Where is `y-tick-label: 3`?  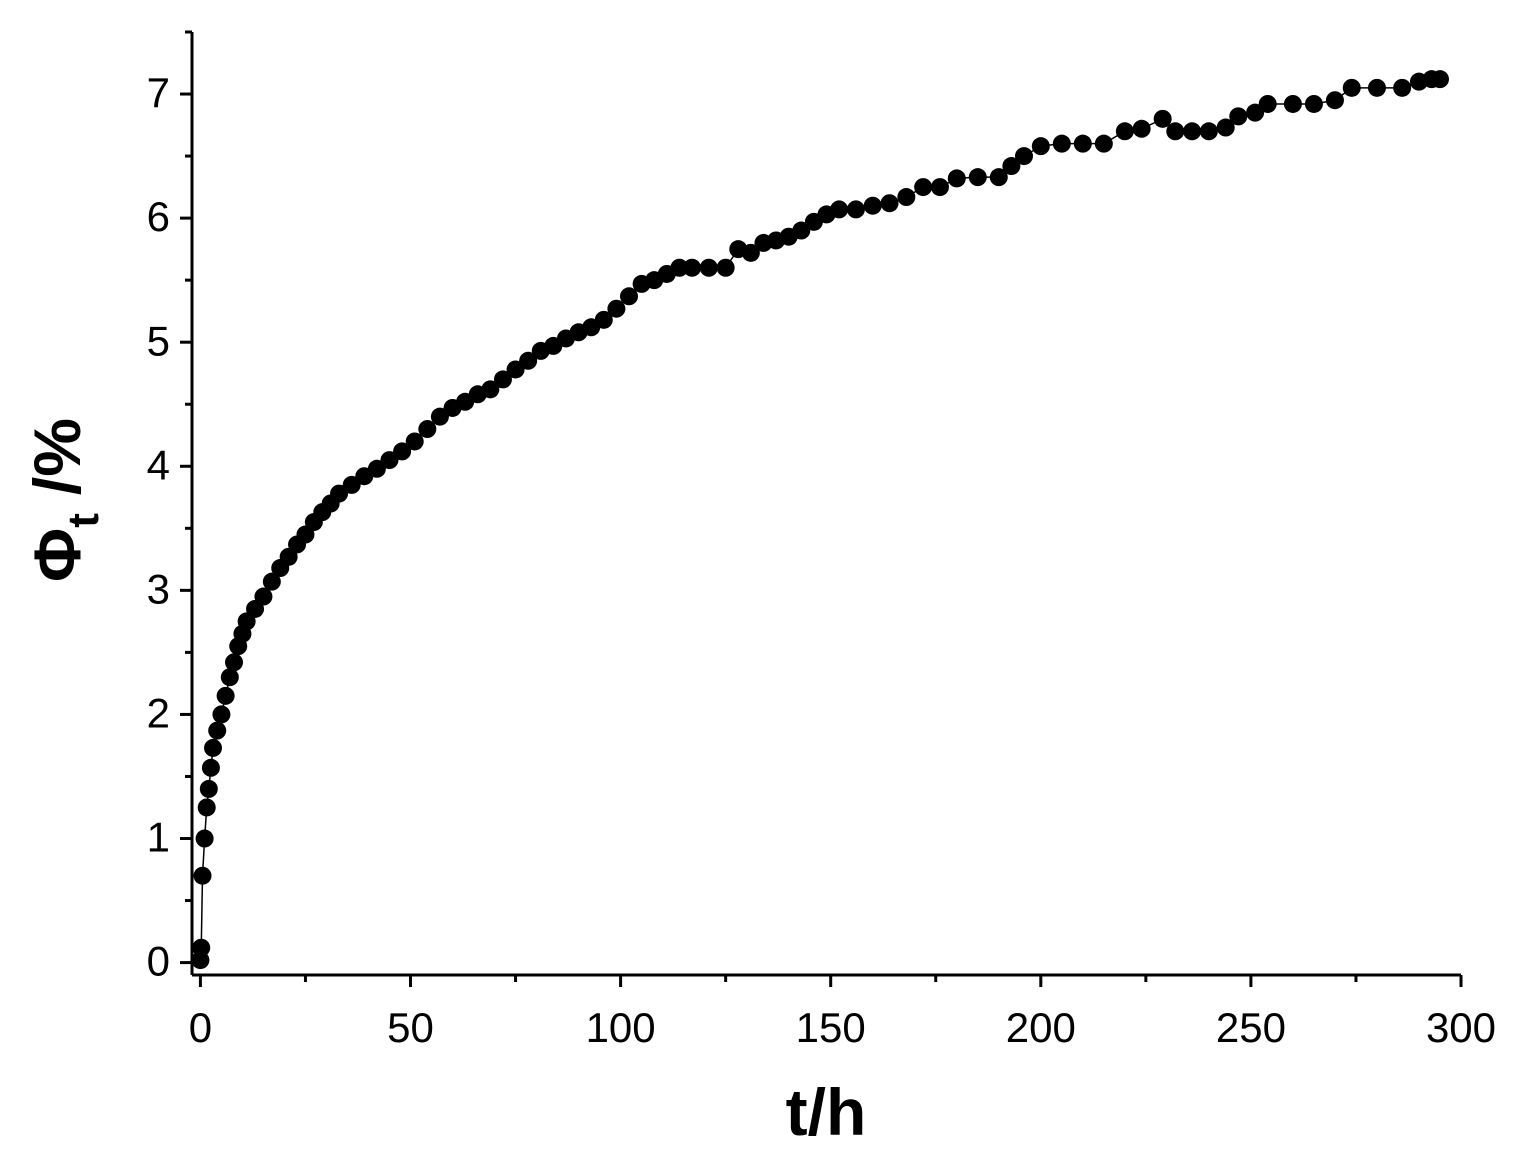 y-tick-label: 3 is located at coordinates (158, 588).